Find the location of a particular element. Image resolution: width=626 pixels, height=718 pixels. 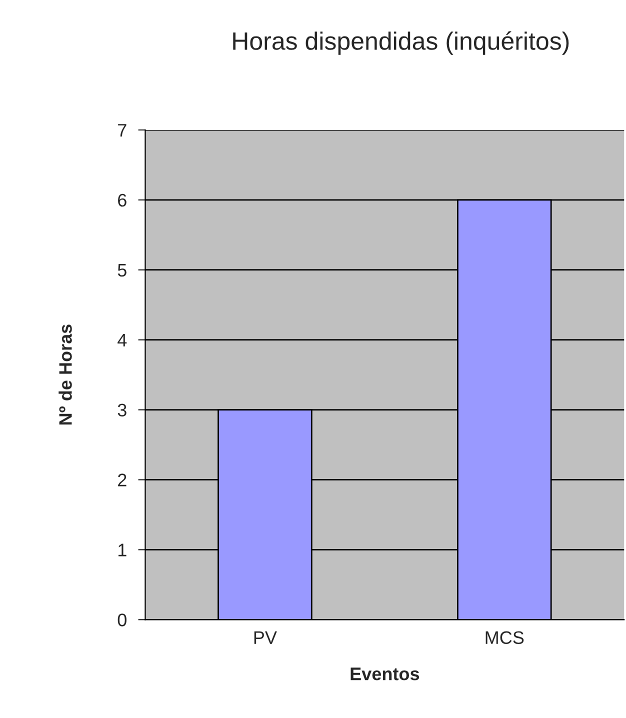

y-tick-label: 6 is located at coordinates (122, 200).